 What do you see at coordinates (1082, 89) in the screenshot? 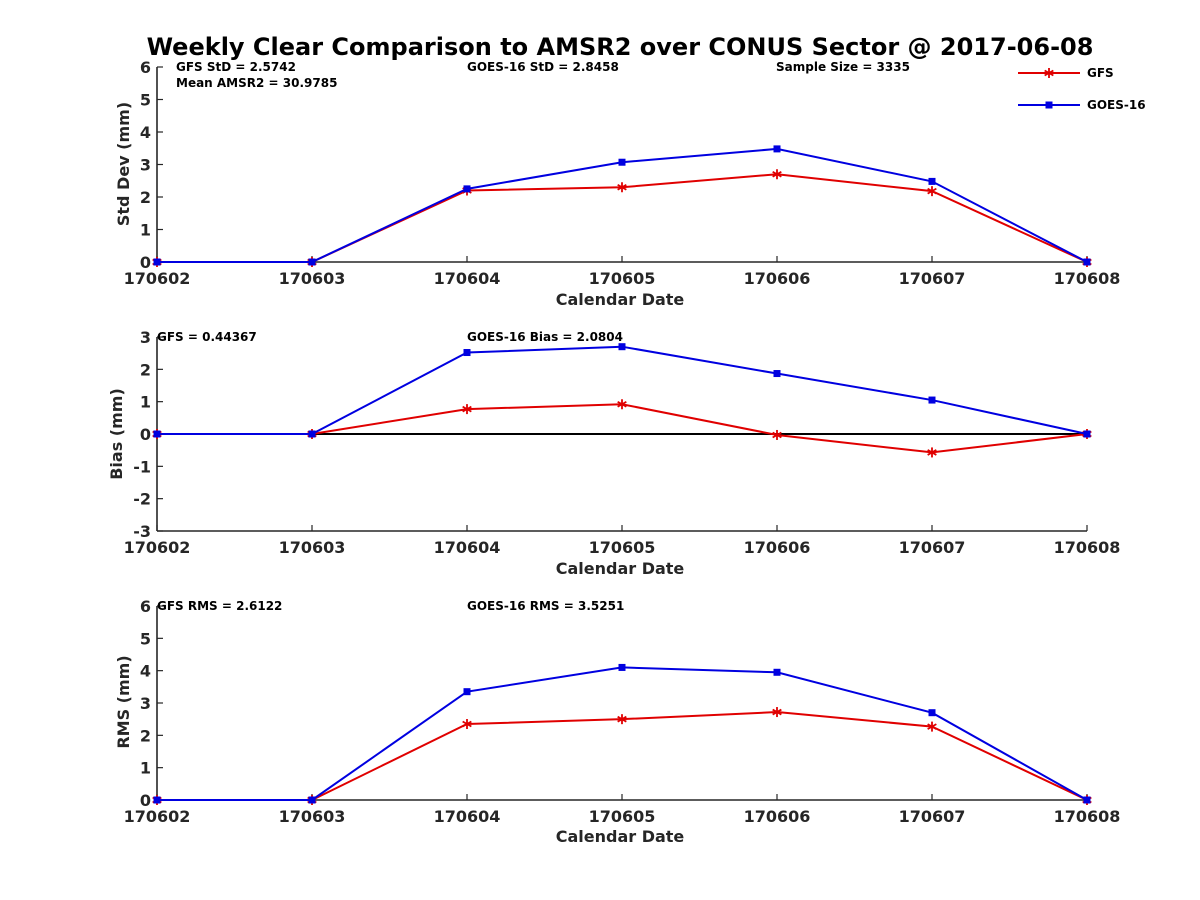
I see `legend: GFS GOES-16` at bounding box center [1082, 89].